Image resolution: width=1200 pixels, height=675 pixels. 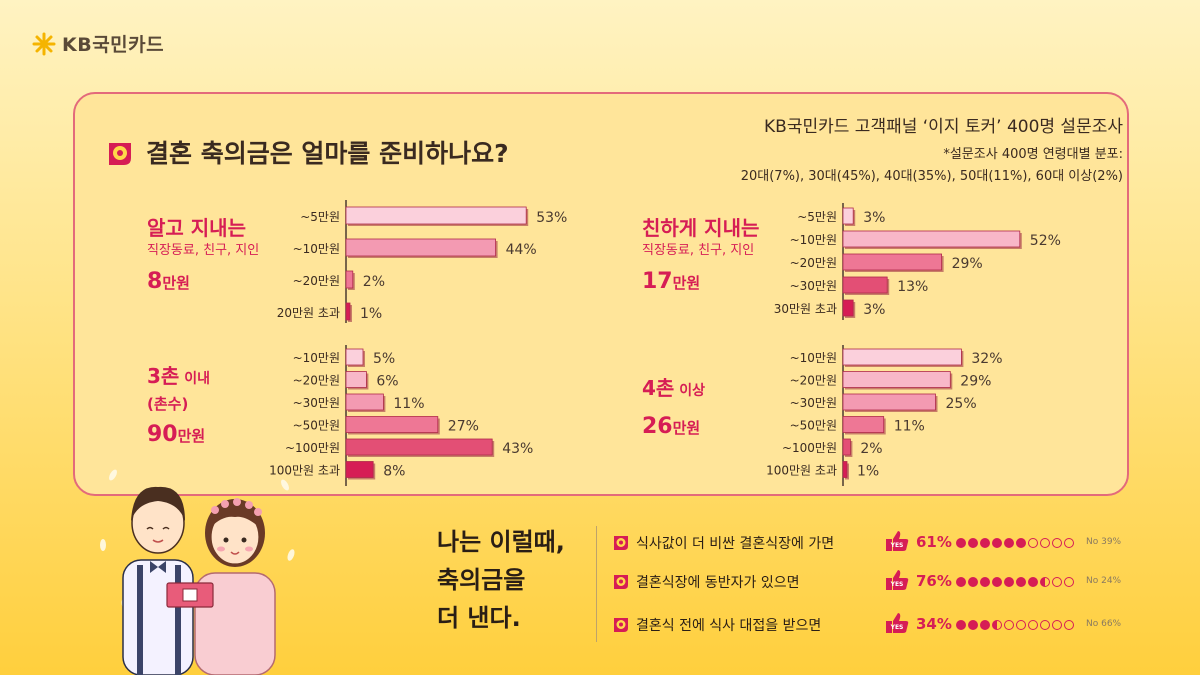 What do you see at coordinates (671, 426) in the screenshot?
I see `group-amount: 26만원` at bounding box center [671, 426].